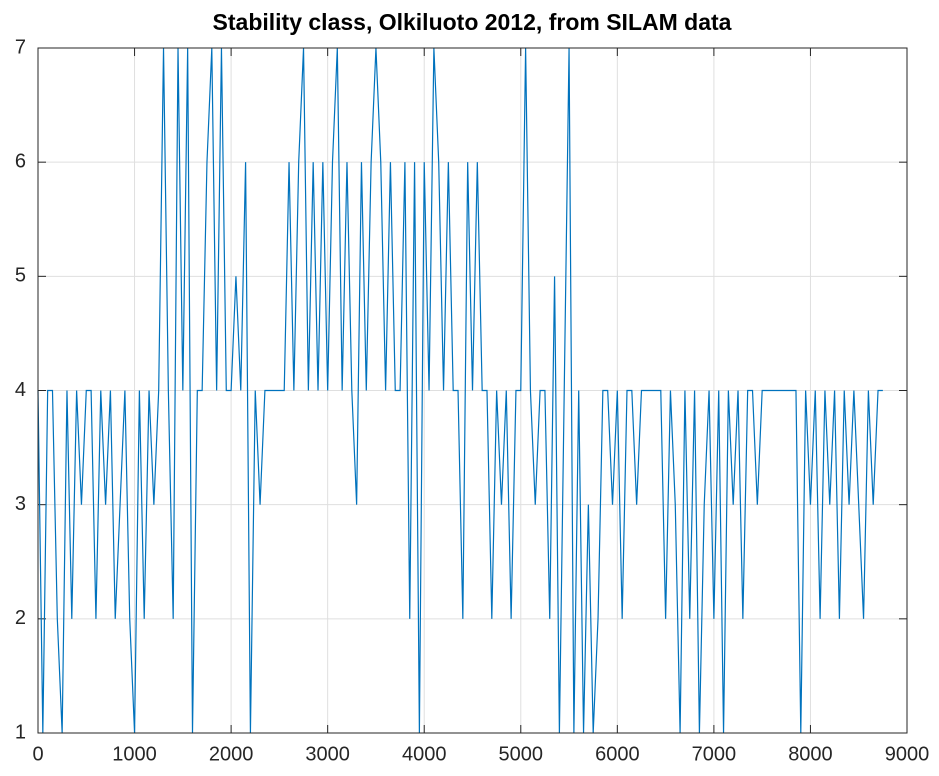 The width and height of the screenshot is (939, 776). What do you see at coordinates (134, 754) in the screenshot?
I see `x-tick-label: 1000` at bounding box center [134, 754].